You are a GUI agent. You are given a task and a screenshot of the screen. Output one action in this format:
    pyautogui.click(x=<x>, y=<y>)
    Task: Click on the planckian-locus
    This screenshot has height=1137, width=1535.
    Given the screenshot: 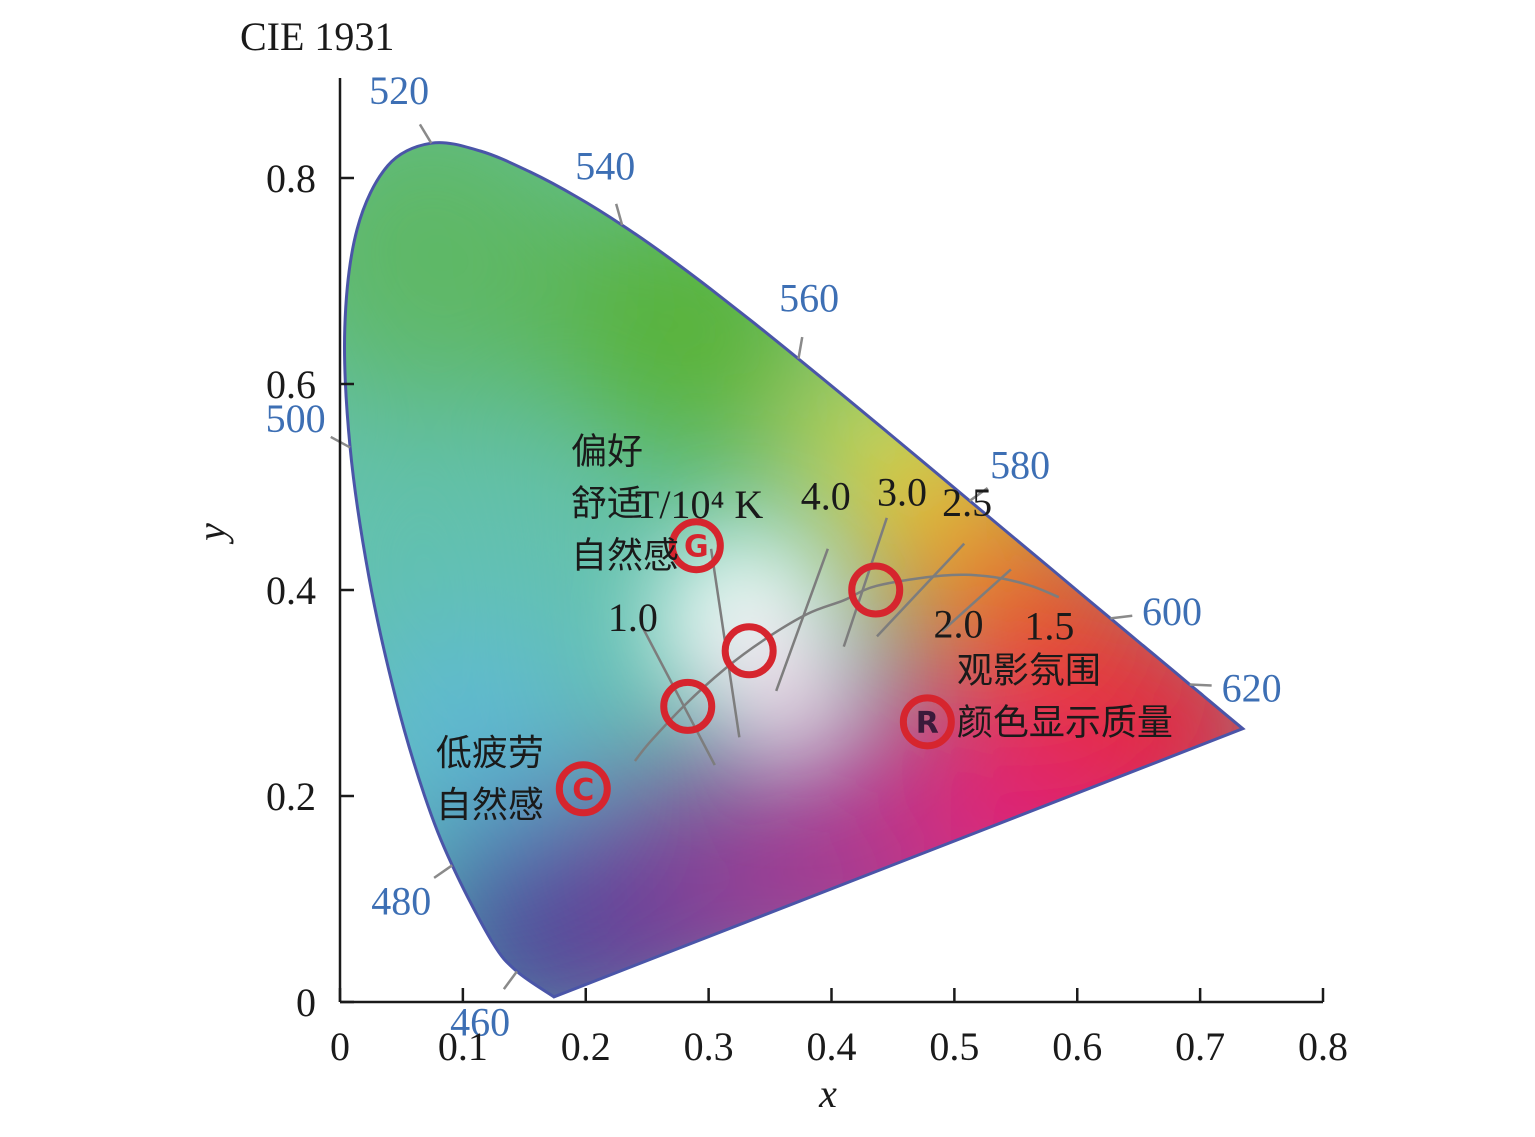 What is the action you would take?
    pyautogui.click(x=846, y=667)
    